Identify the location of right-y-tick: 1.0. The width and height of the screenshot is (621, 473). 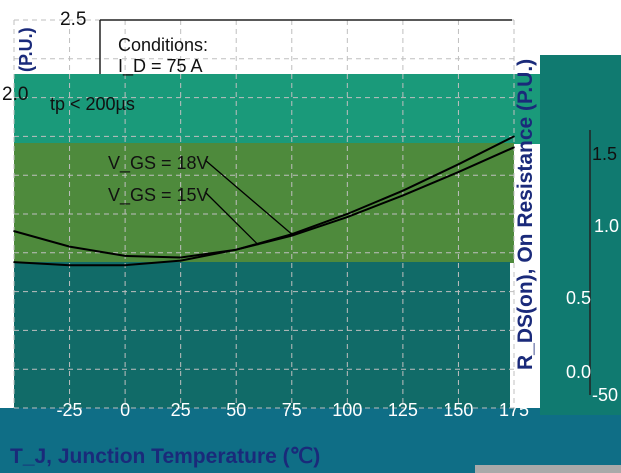
(606, 226).